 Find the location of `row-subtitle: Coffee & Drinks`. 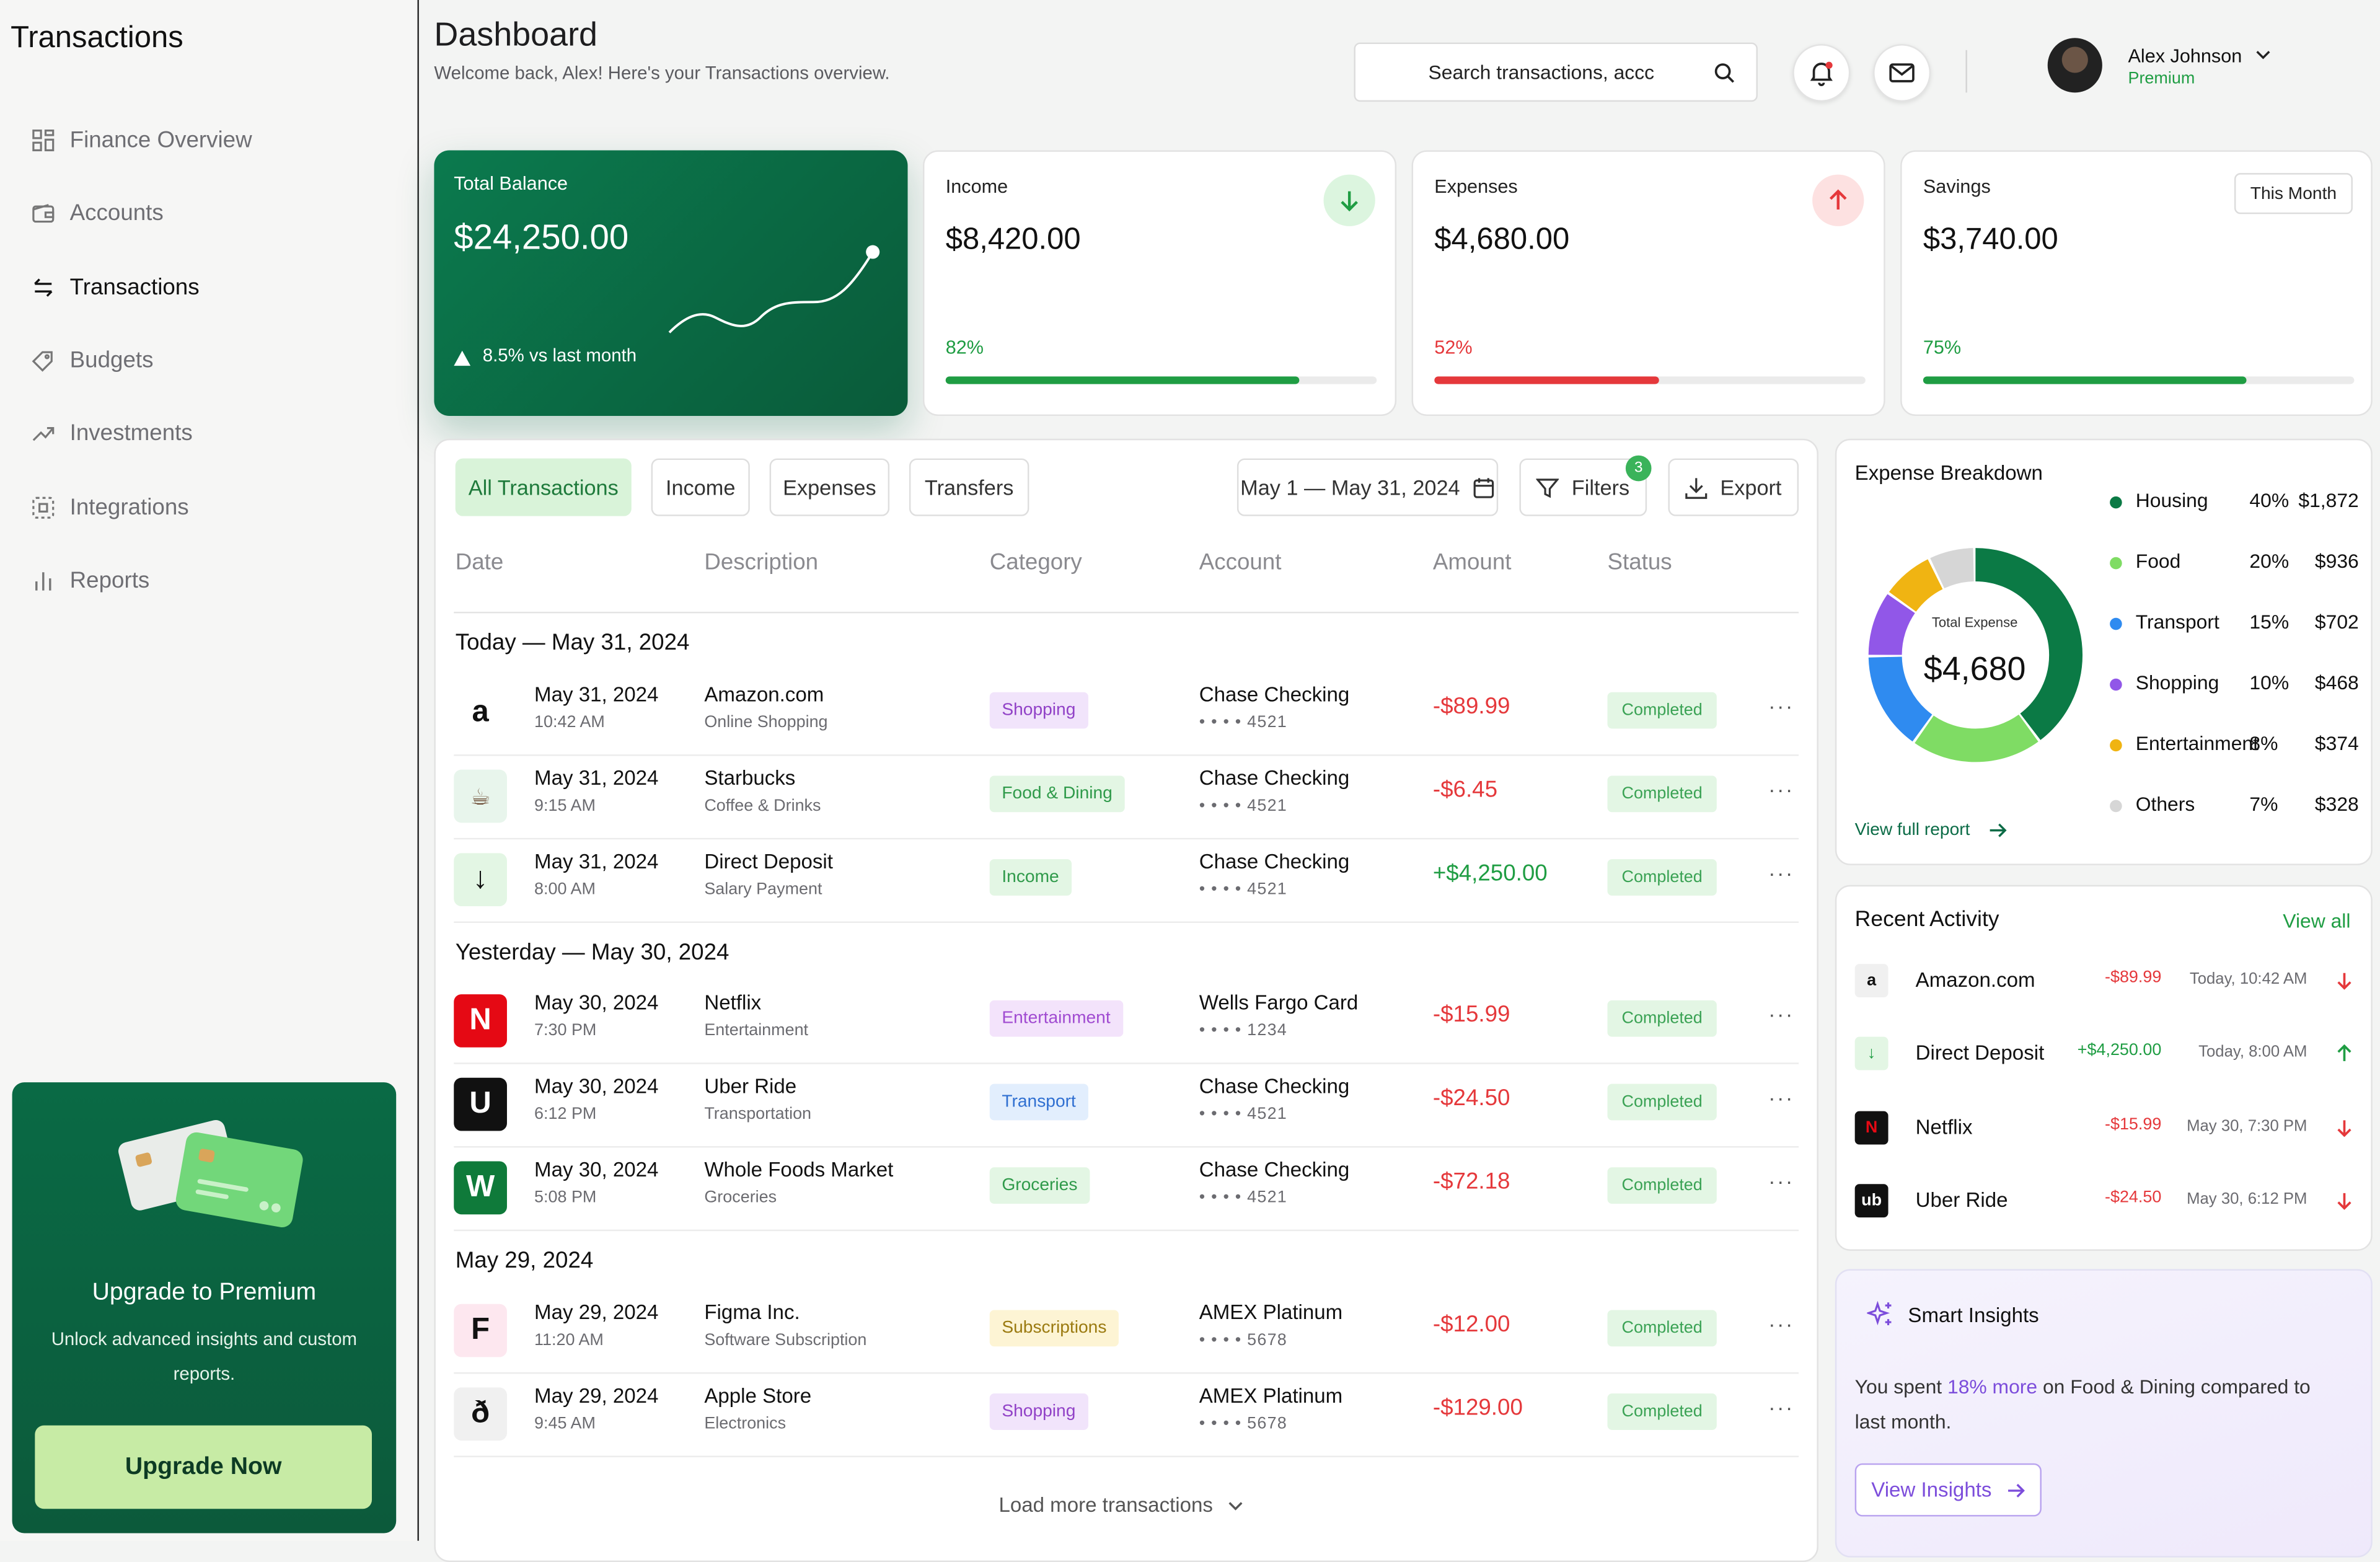

row-subtitle: Coffee & Drinks is located at coordinates (762, 806).